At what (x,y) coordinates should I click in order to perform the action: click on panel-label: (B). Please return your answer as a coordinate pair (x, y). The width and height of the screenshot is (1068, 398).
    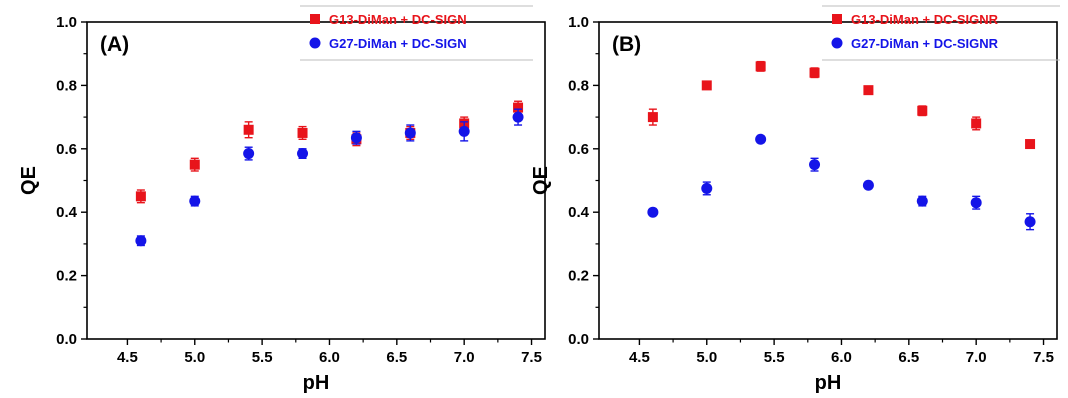
    Looking at the image, I should click on (626, 44).